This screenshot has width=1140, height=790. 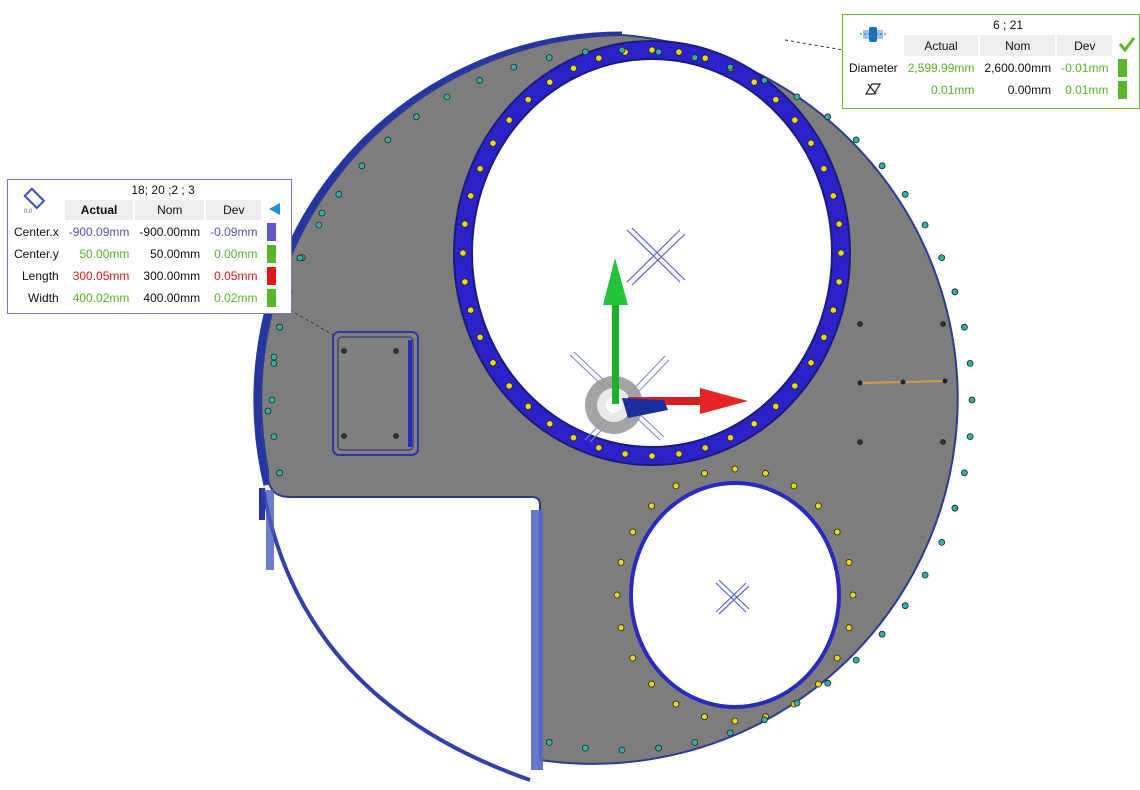 I want to click on rectangular-pocket, so click(x=375, y=393).